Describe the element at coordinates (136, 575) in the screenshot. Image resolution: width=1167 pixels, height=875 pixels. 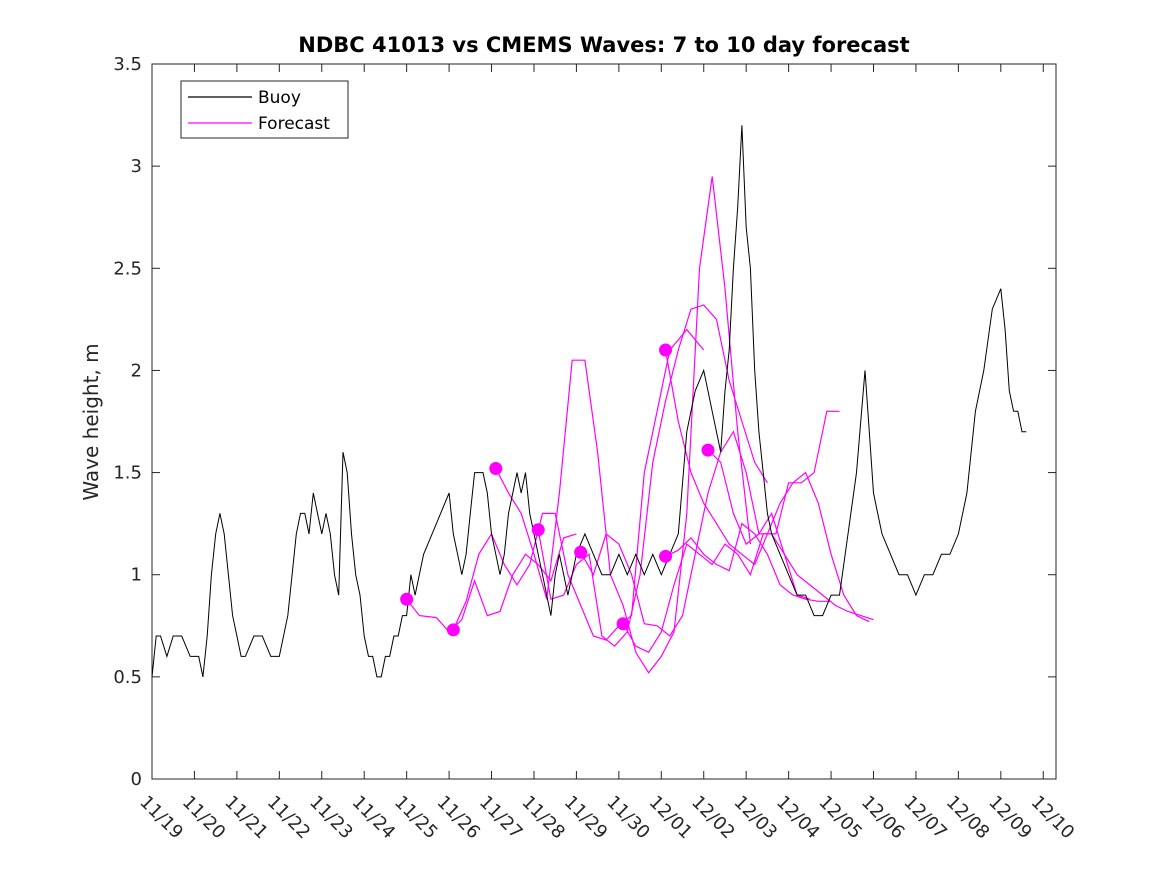
I see `y-tick-label: 1` at that location.